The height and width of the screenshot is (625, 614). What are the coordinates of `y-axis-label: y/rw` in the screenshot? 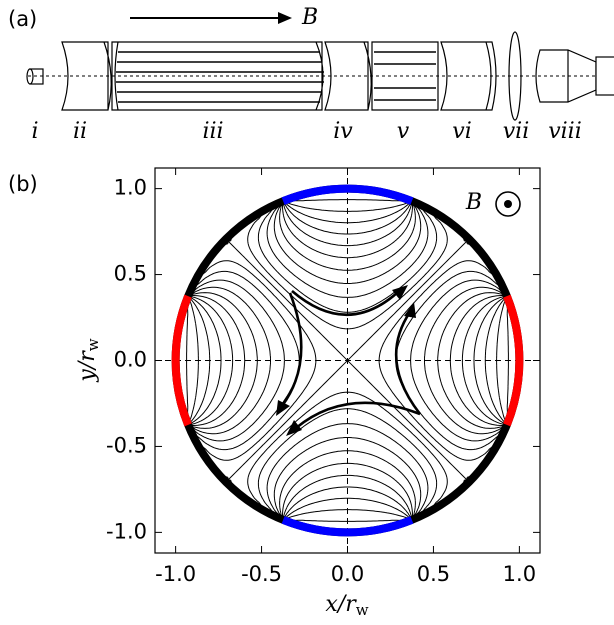 It's located at (88, 360).